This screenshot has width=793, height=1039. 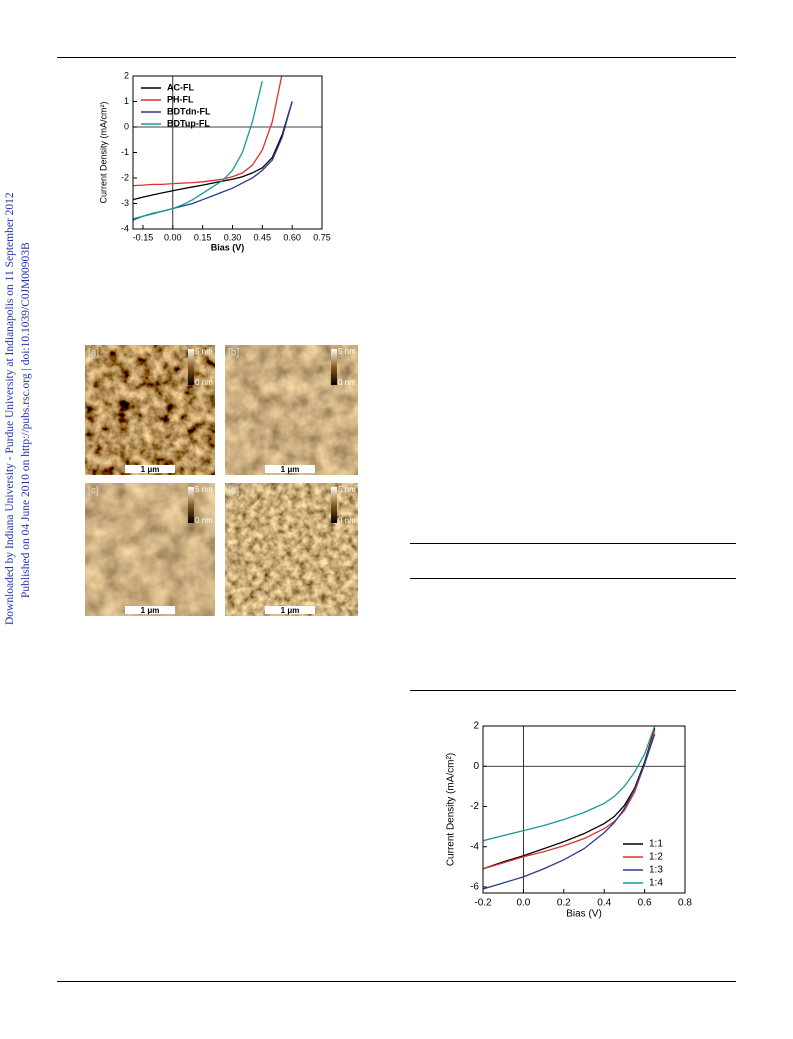 I want to click on panel-label: [a], so click(x=93, y=353).